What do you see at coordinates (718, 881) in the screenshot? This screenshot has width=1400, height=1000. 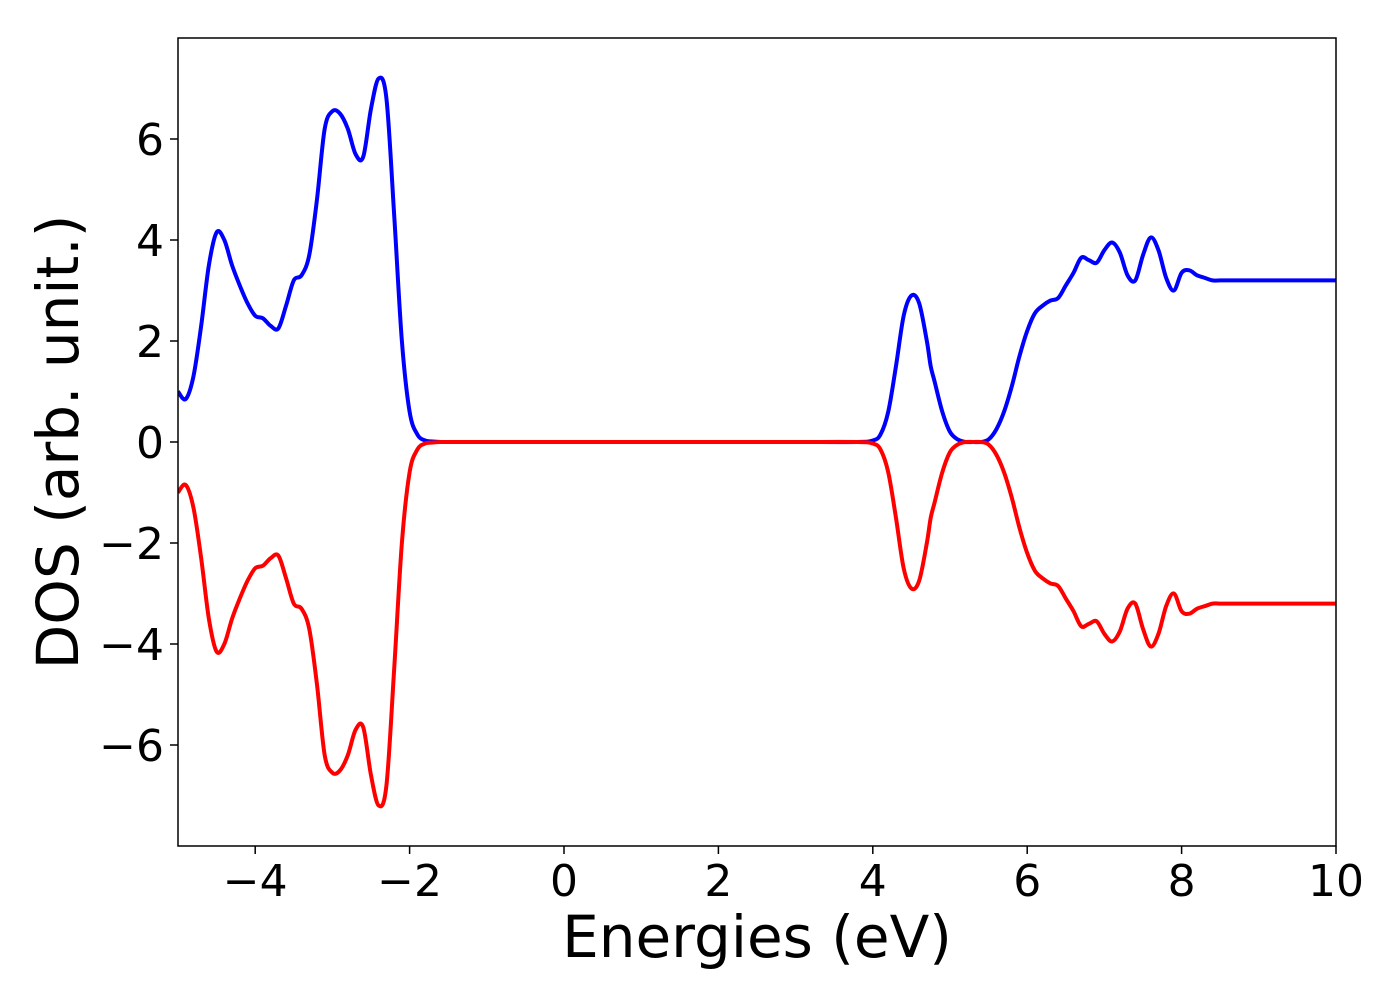 I see `x-tick-label: 2` at bounding box center [718, 881].